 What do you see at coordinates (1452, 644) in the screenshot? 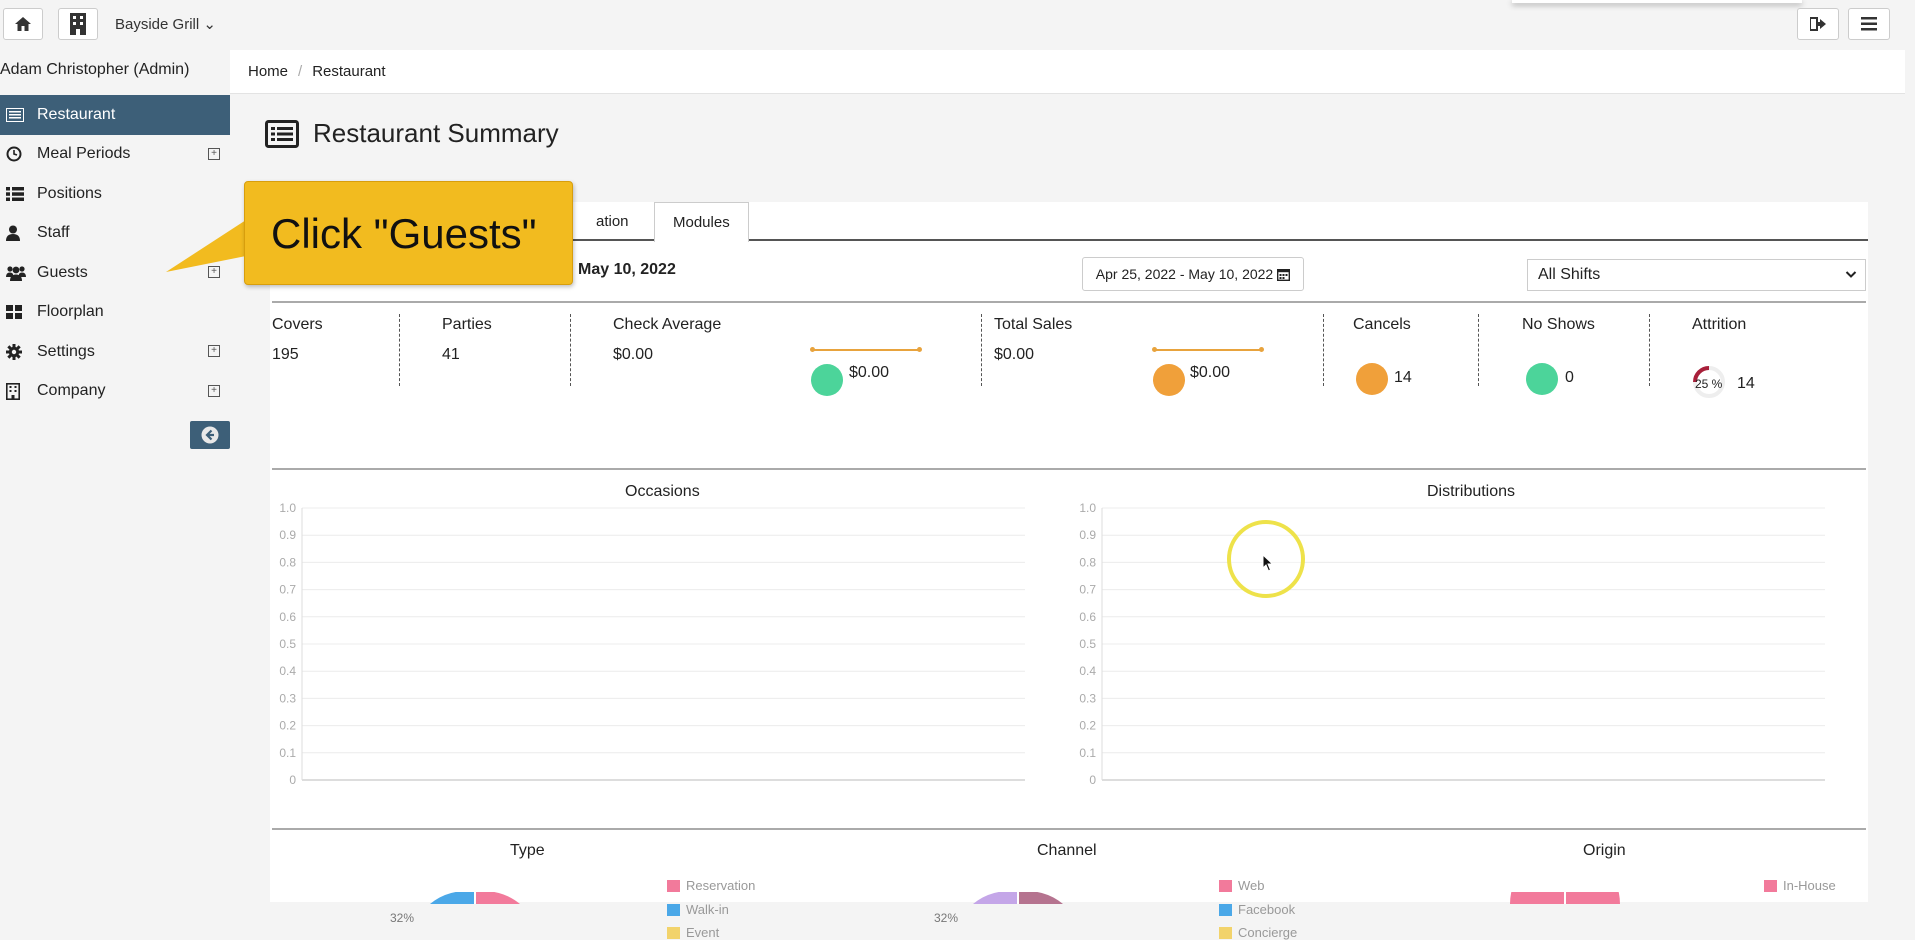
I see `distributions-chart: 1.0 0.9 0.8 0.7 0.6 0.5 0.4 0.3 0.2 0.1 0` at bounding box center [1452, 644].